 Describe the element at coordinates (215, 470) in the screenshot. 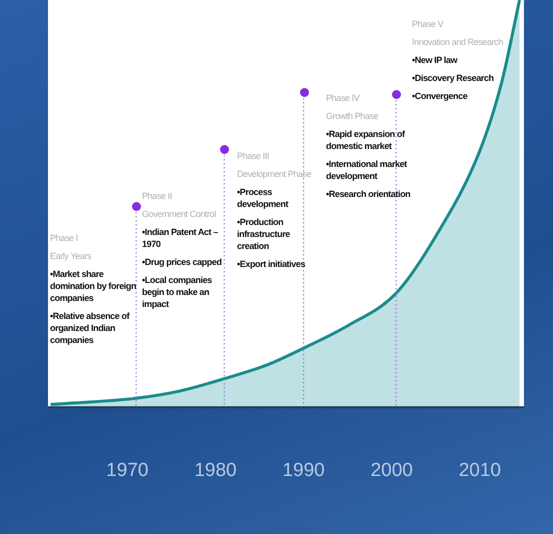

I see `x-tick-label: 1980` at that location.